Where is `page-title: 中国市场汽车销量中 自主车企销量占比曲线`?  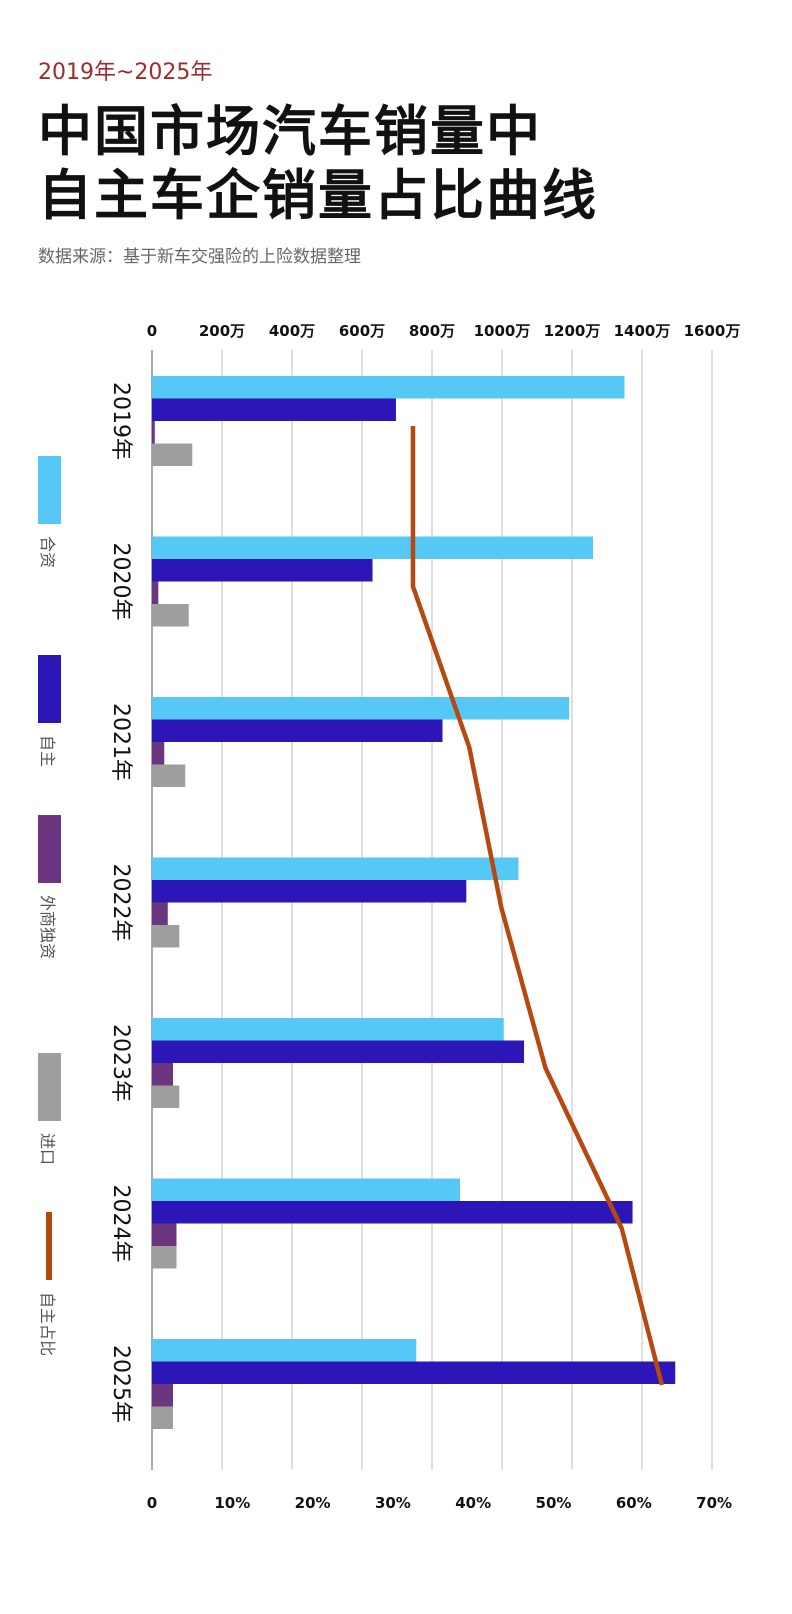
page-title: 中国市场汽车销量中 自主车企销量占比曲线 is located at coordinates (318, 164).